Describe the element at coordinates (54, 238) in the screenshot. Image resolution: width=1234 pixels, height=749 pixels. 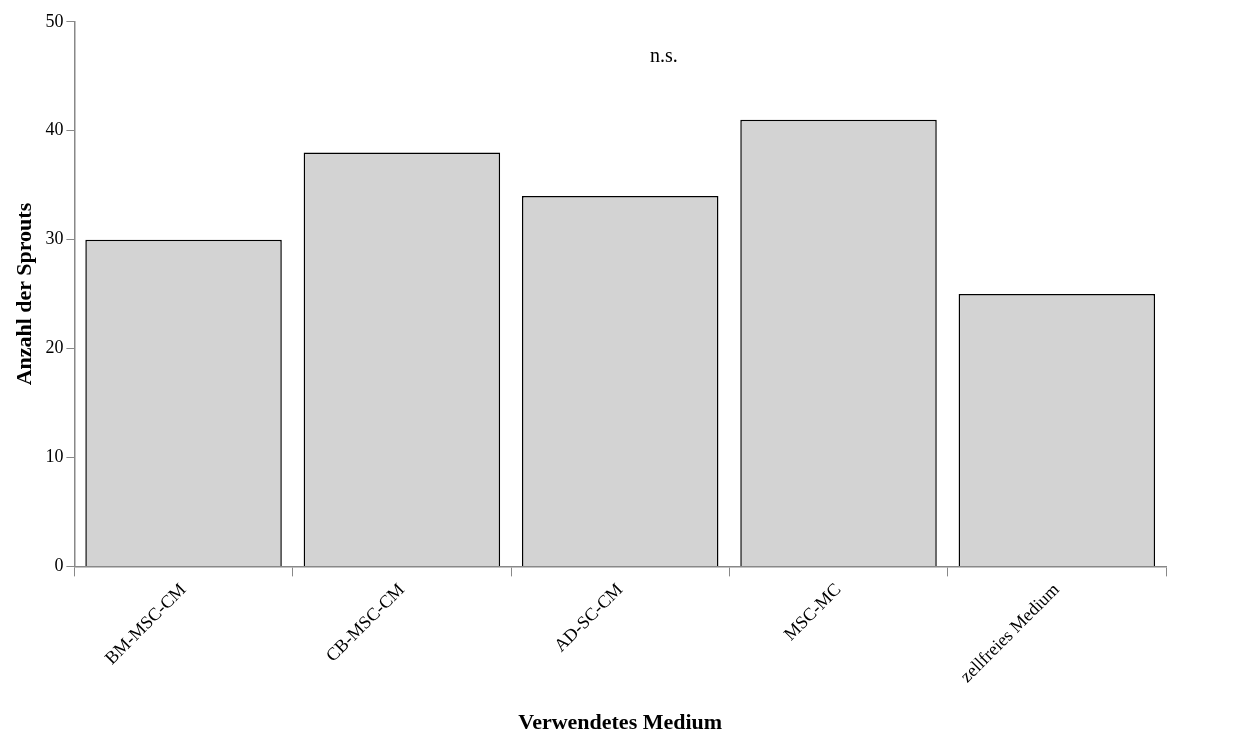
I see `y-tick-label: 30` at that location.